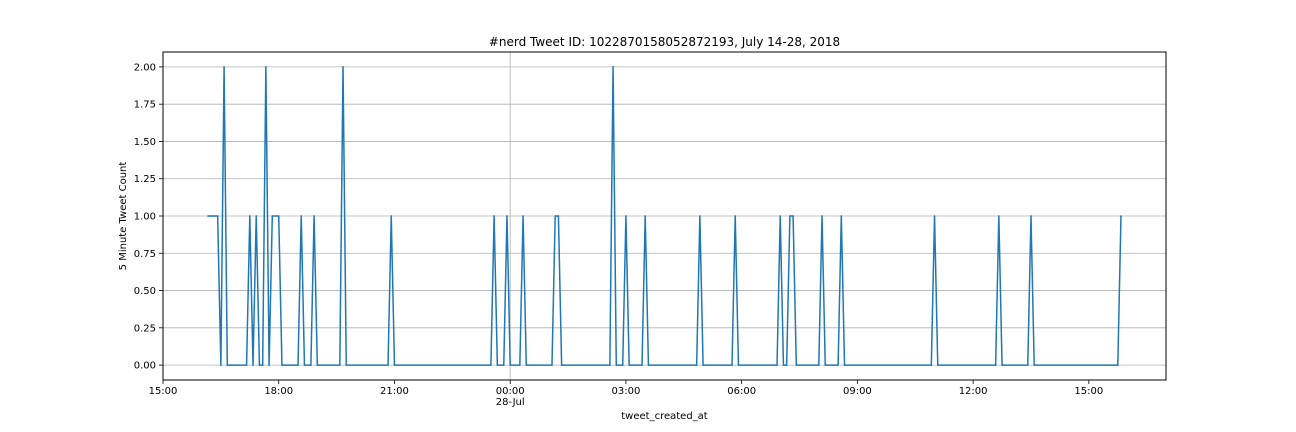 The image size is (1296, 432). What do you see at coordinates (510, 402) in the screenshot?
I see `x-tick-sublabel: 28-Jul` at bounding box center [510, 402].